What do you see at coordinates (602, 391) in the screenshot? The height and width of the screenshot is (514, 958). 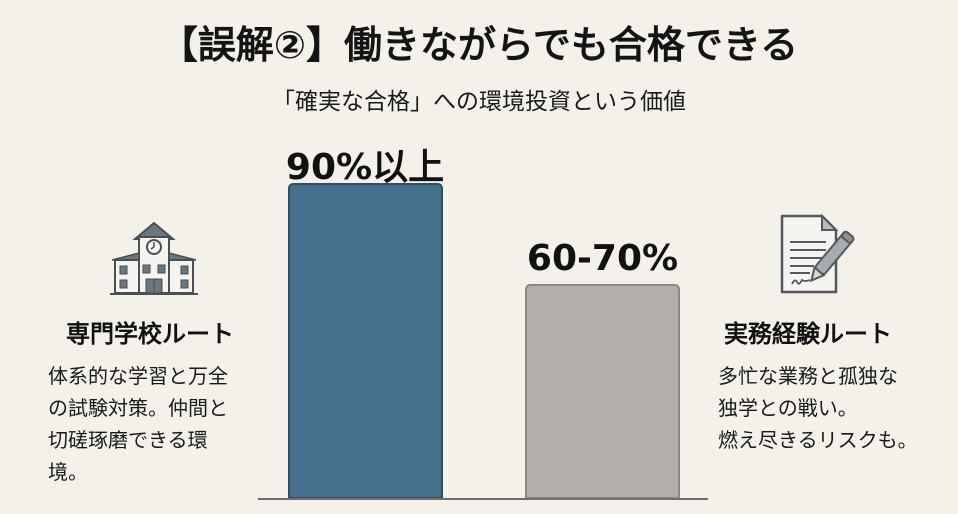 I see `experience-route-bar` at bounding box center [602, 391].